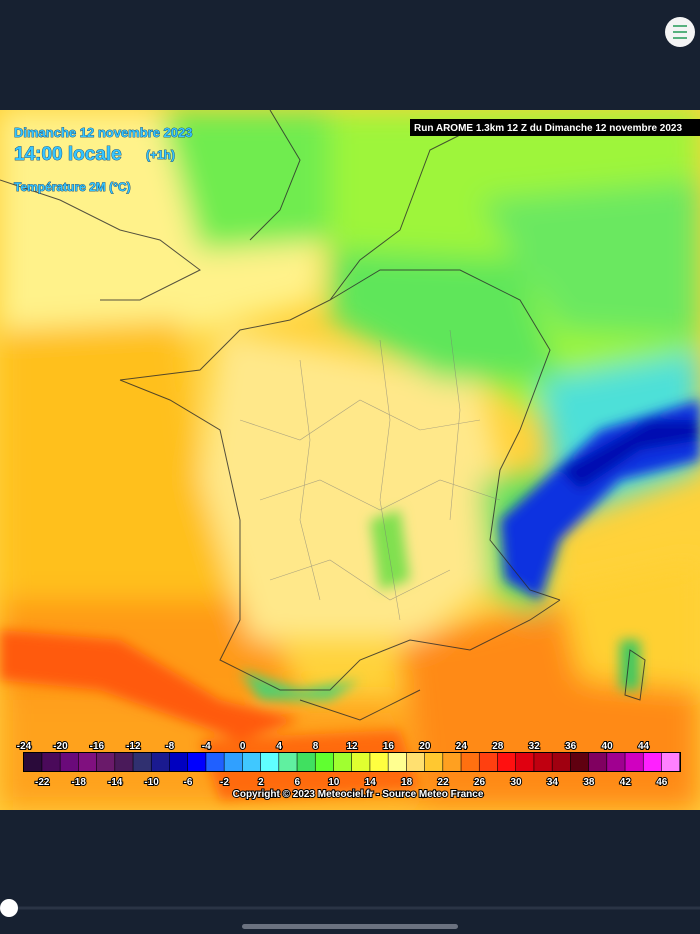 The image size is (700, 934). I want to click on scale-label: -20, so click(60, 746).